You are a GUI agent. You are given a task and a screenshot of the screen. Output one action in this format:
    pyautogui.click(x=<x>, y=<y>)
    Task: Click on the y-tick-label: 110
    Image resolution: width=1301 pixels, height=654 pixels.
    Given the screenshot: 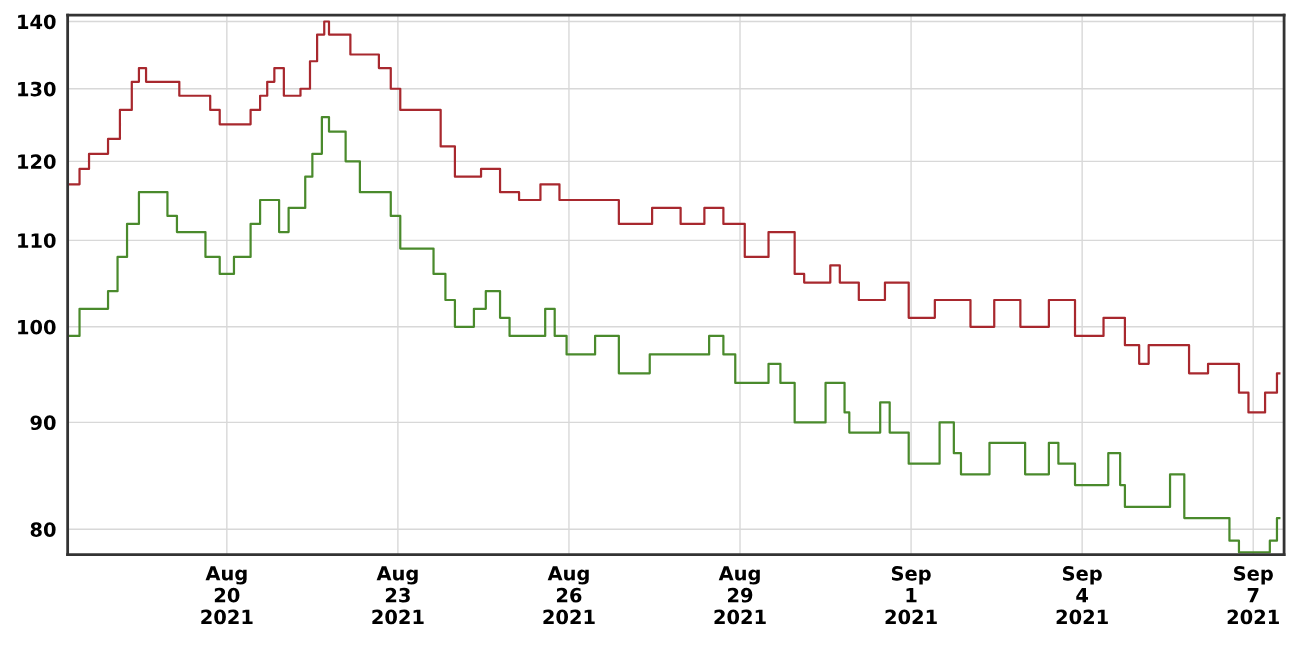 What is the action you would take?
    pyautogui.click(x=37, y=240)
    